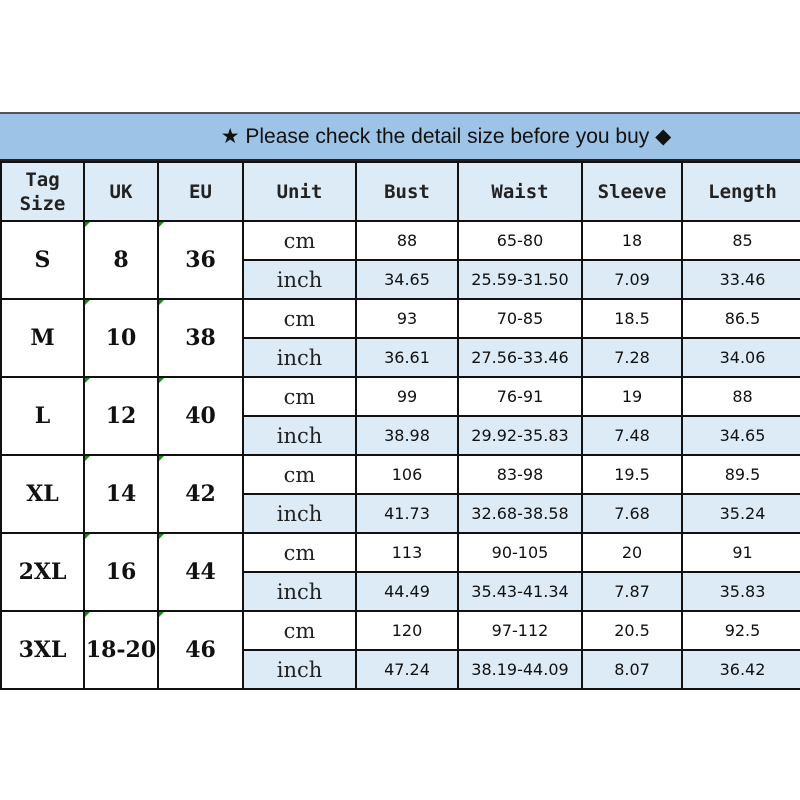 This screenshot has width=800, height=800. What do you see at coordinates (632, 191) in the screenshot?
I see `header-sleeve: Sleeve` at bounding box center [632, 191].